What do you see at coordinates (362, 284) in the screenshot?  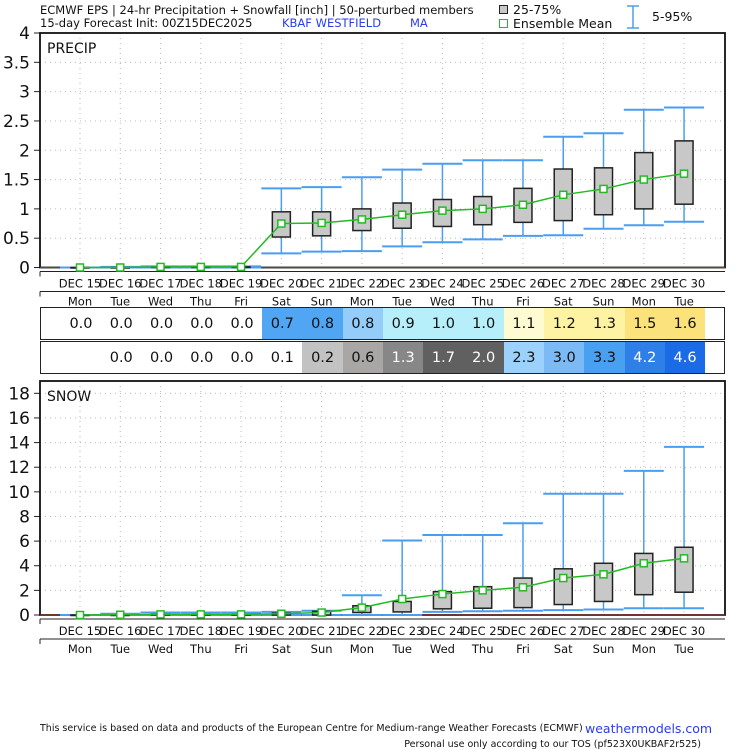 I see `x-date-label: DEC 22` at bounding box center [362, 284].